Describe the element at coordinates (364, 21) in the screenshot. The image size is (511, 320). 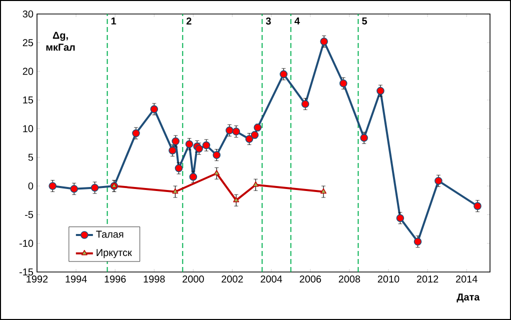
I see `annotation: 5` at that location.